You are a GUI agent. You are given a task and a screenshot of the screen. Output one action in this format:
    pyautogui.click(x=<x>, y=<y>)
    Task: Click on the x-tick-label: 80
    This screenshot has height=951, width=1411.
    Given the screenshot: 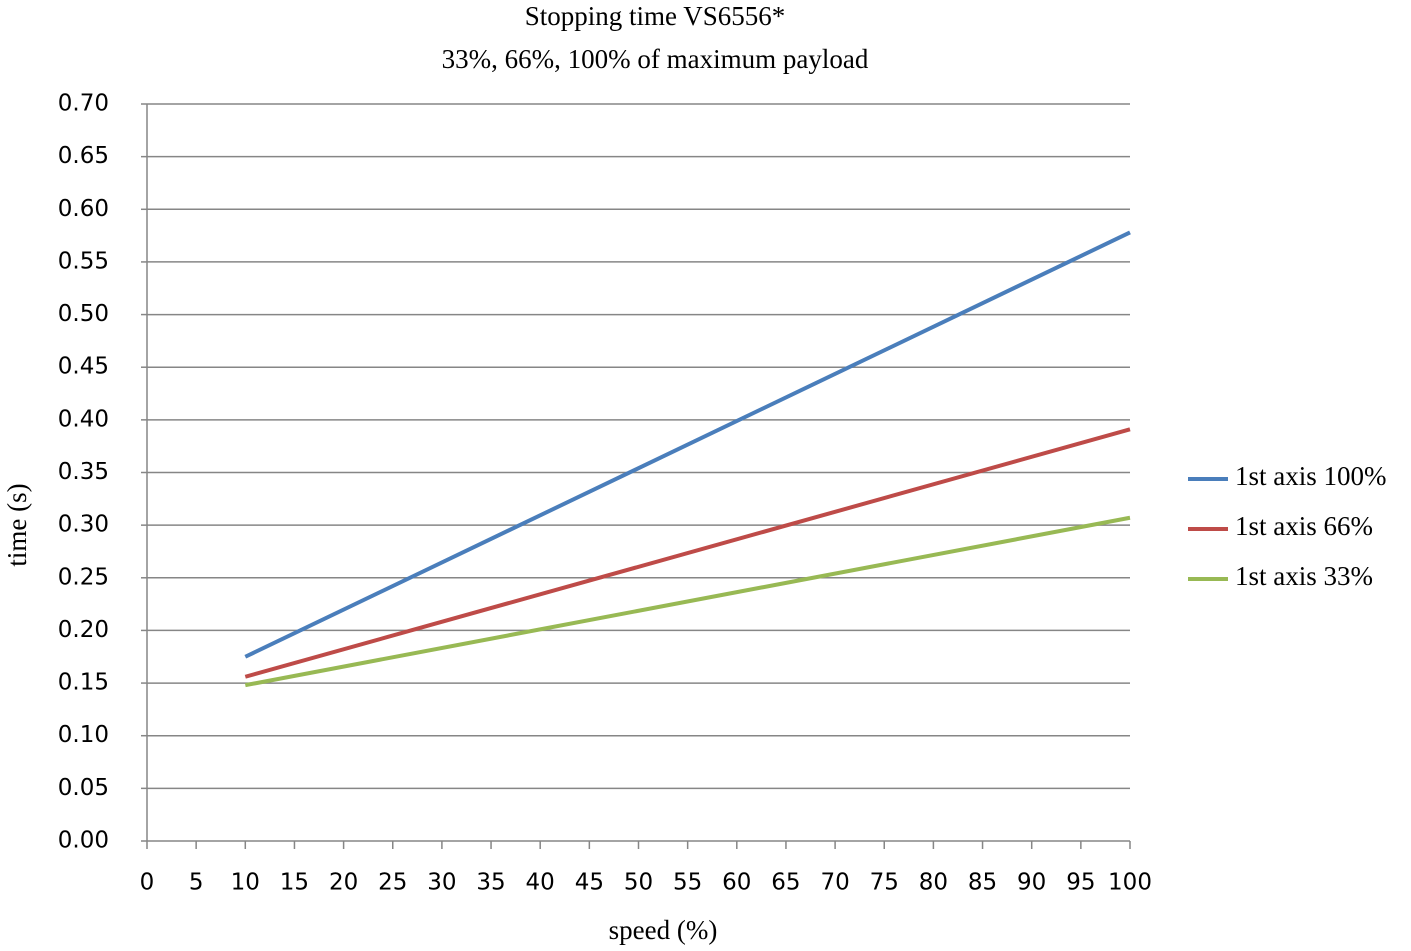 What is the action you would take?
    pyautogui.click(x=933, y=883)
    